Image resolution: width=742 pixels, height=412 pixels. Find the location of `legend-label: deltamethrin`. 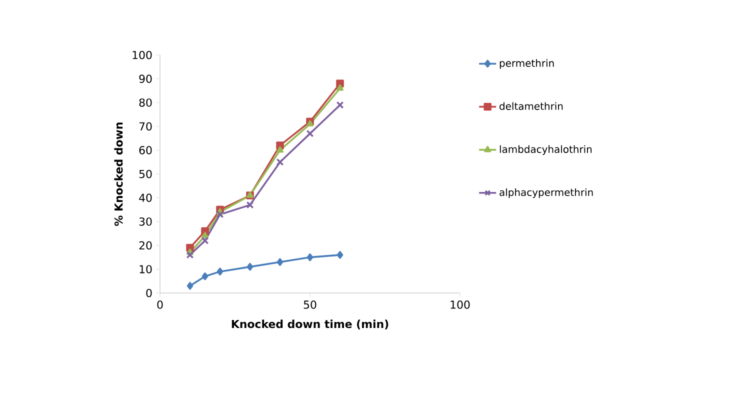

legend-label: deltamethrin is located at coordinates (531, 106).